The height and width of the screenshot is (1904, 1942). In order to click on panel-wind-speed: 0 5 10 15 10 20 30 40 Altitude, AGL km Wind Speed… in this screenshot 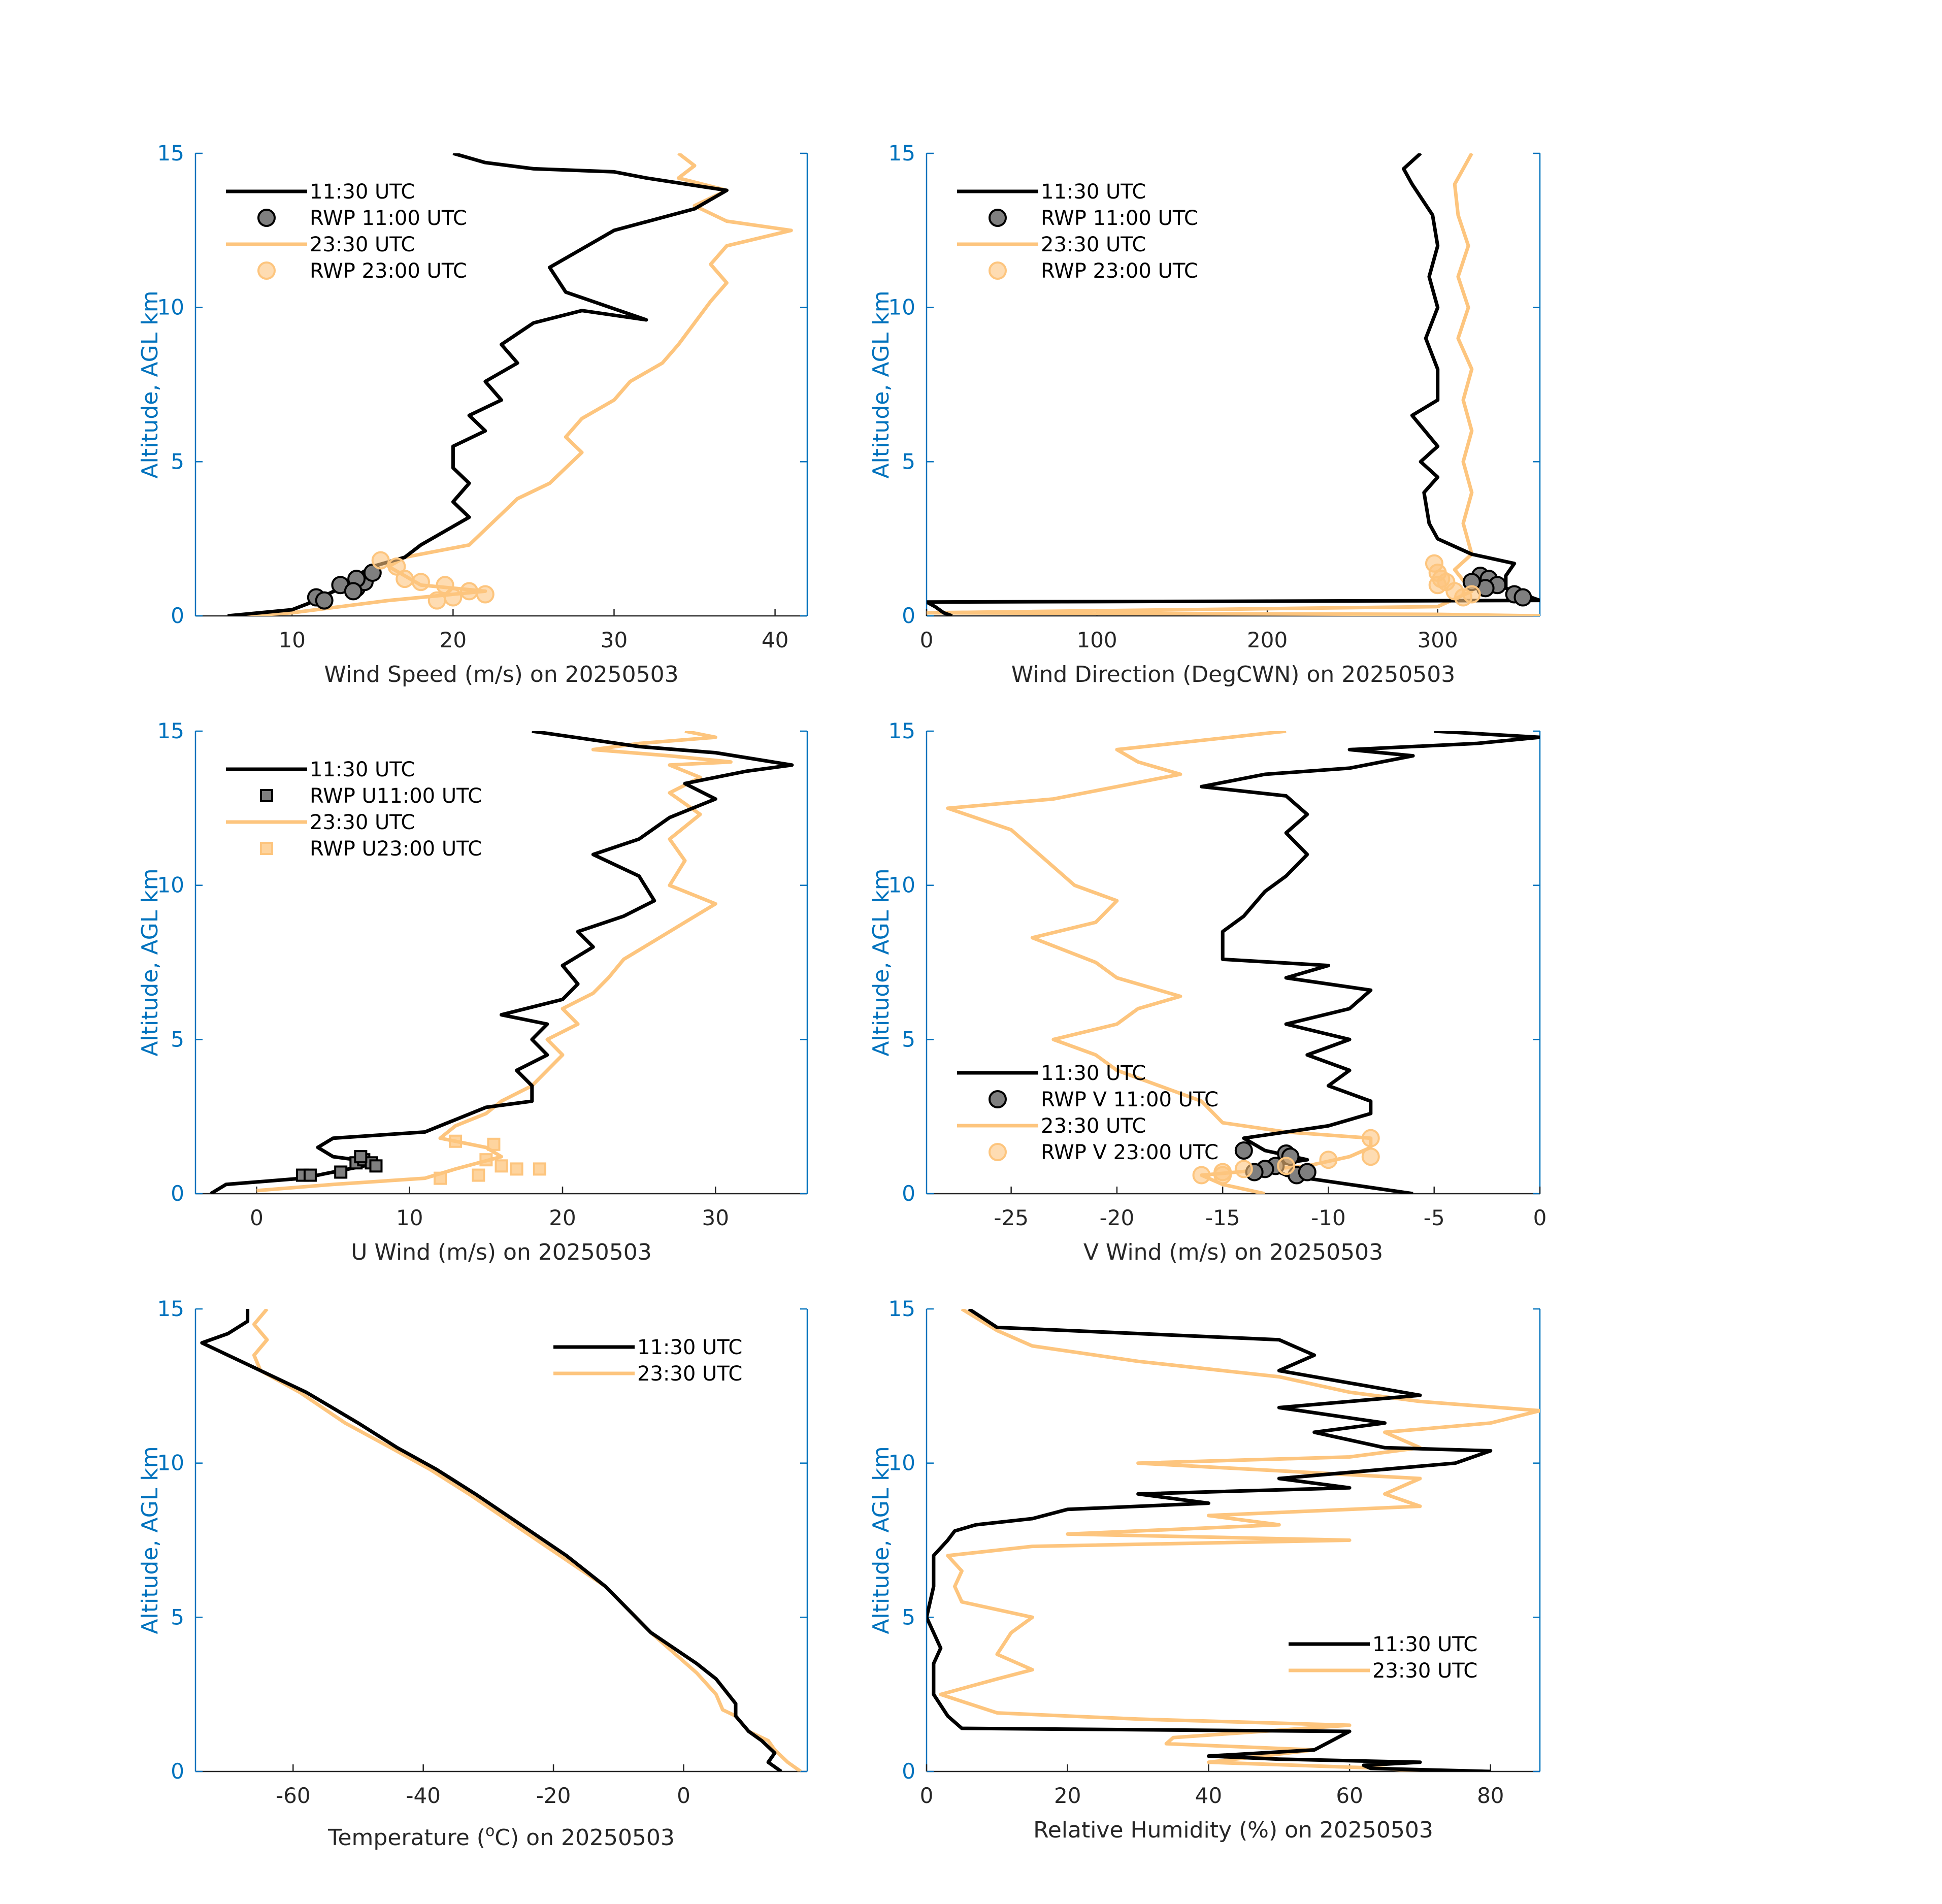, I will do `click(472, 414)`.